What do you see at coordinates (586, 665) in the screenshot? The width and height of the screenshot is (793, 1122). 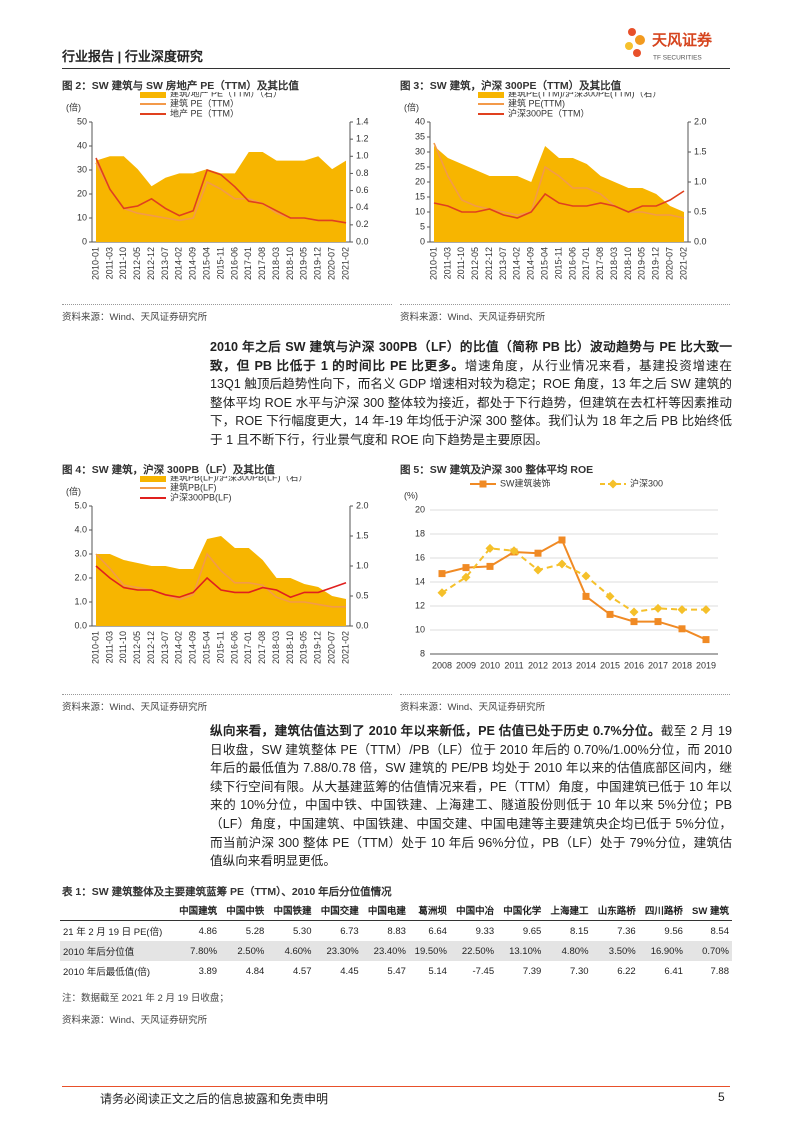 I see `x-tick-label: 2014` at bounding box center [586, 665].